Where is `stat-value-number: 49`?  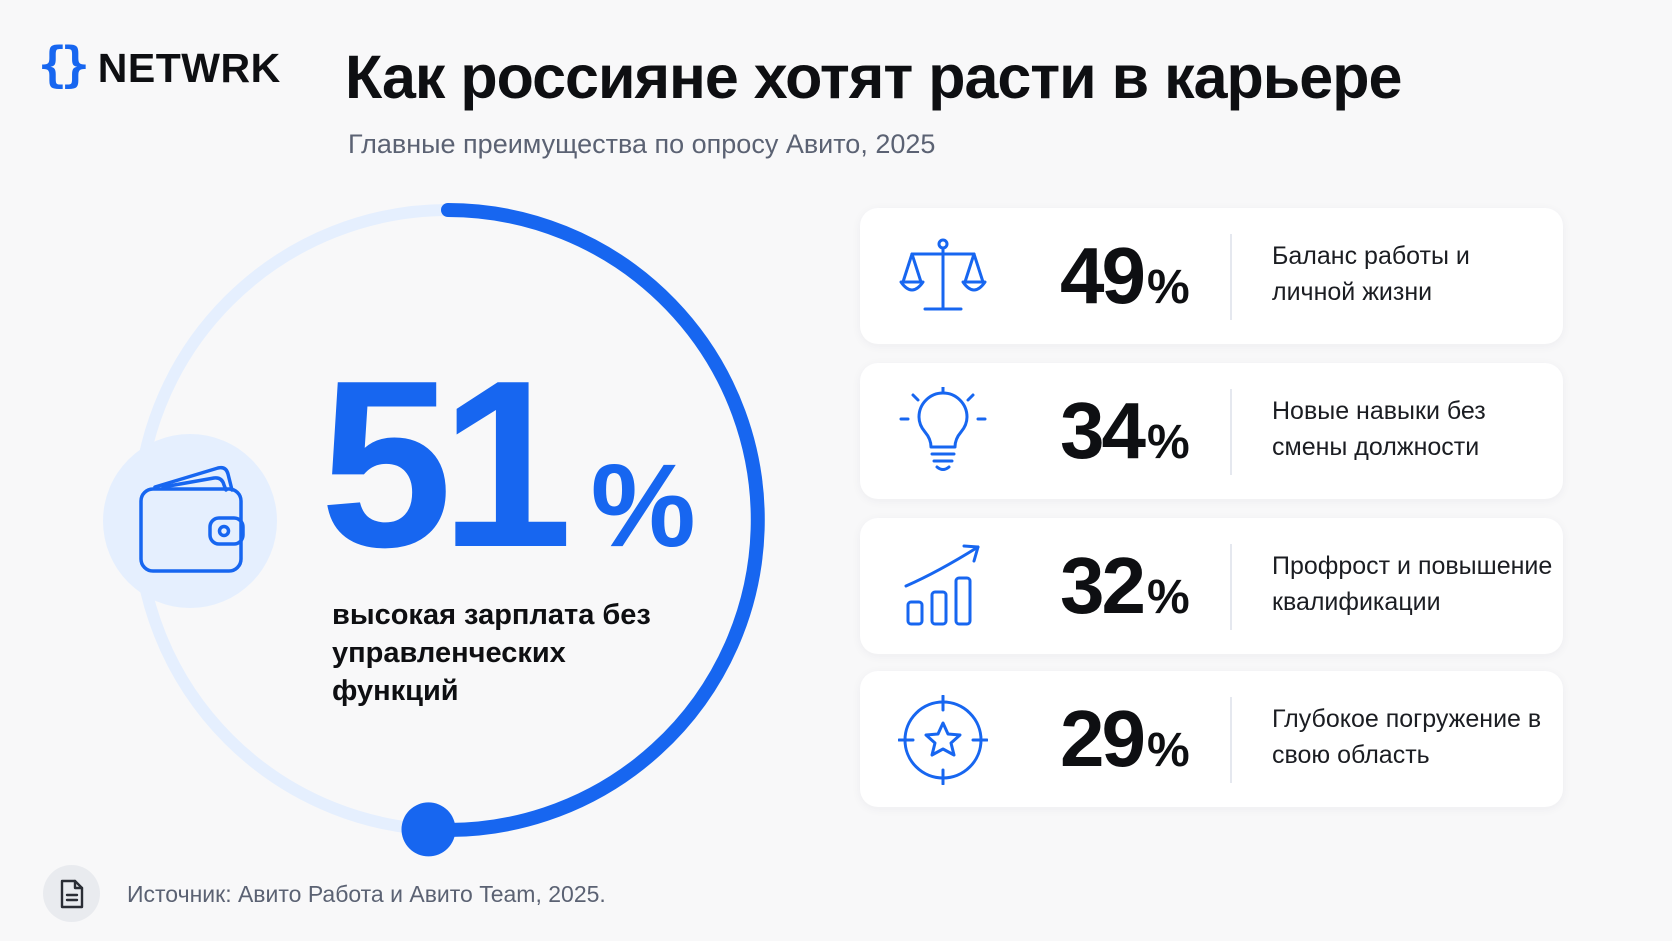 stat-value-number: 49 is located at coordinates (1103, 275).